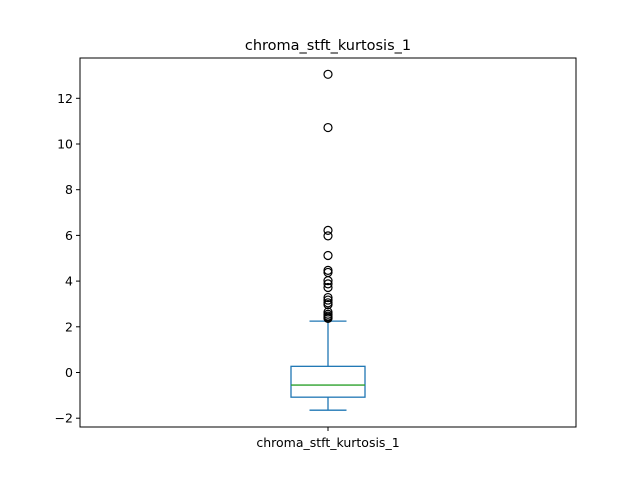  I want to click on y-tick-label: 8, so click(69, 189).